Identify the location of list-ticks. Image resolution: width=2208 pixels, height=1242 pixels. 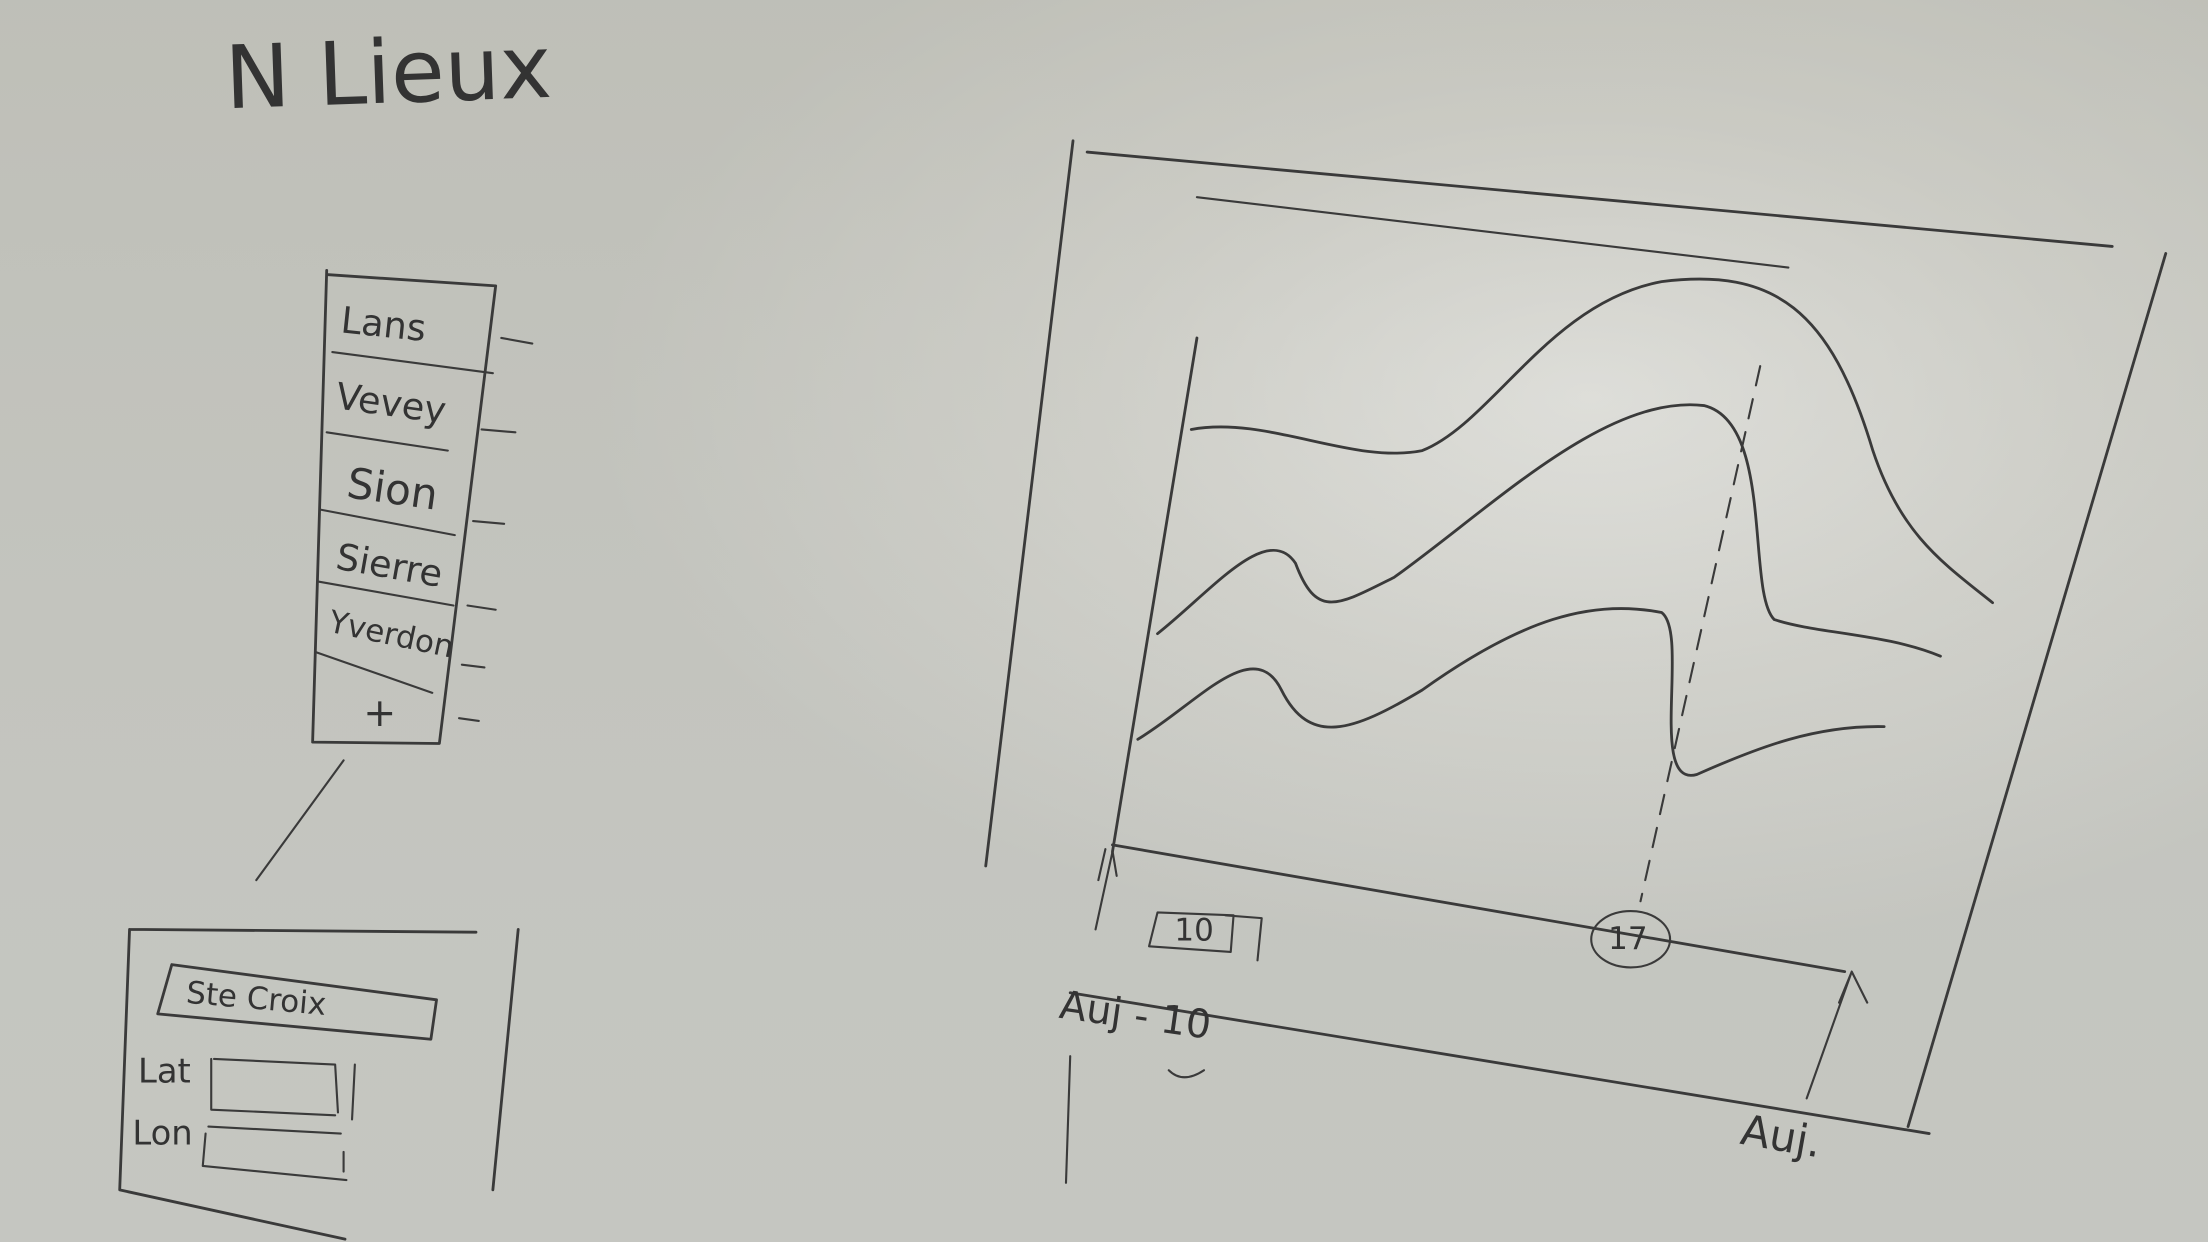
(496, 529).